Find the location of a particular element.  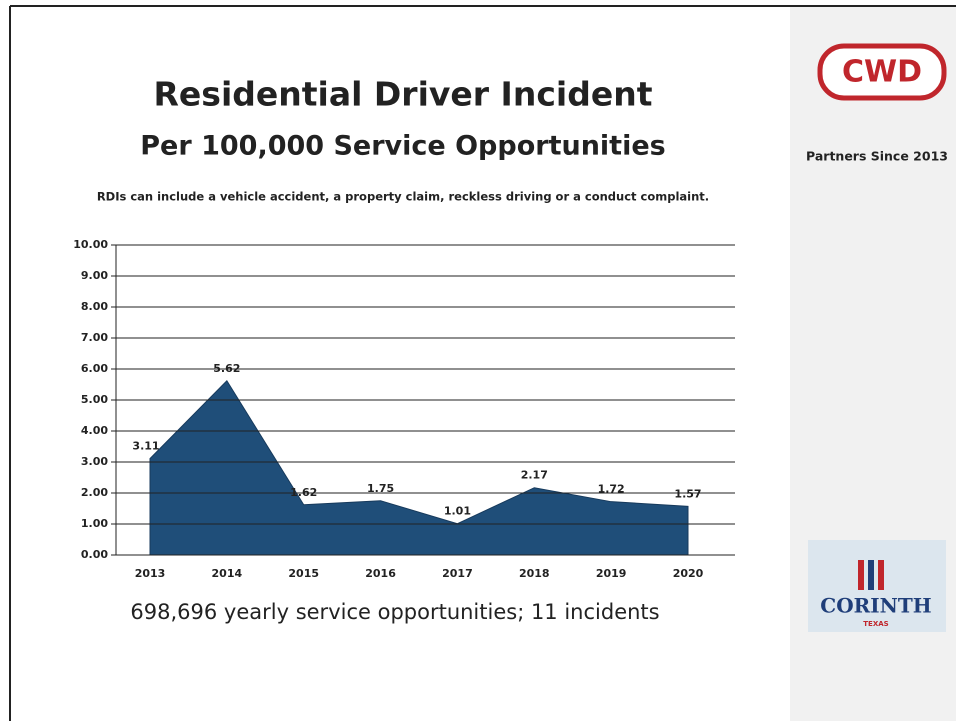

x-tick-label: 2014 is located at coordinates (227, 573).